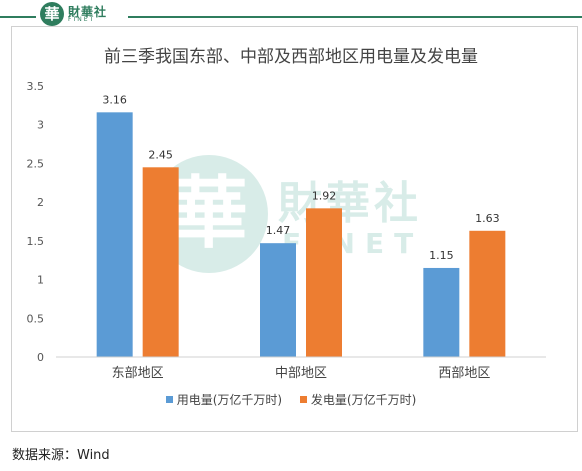  What do you see at coordinates (303, 399) in the screenshot?
I see `legend-swatch-generation` at bounding box center [303, 399].